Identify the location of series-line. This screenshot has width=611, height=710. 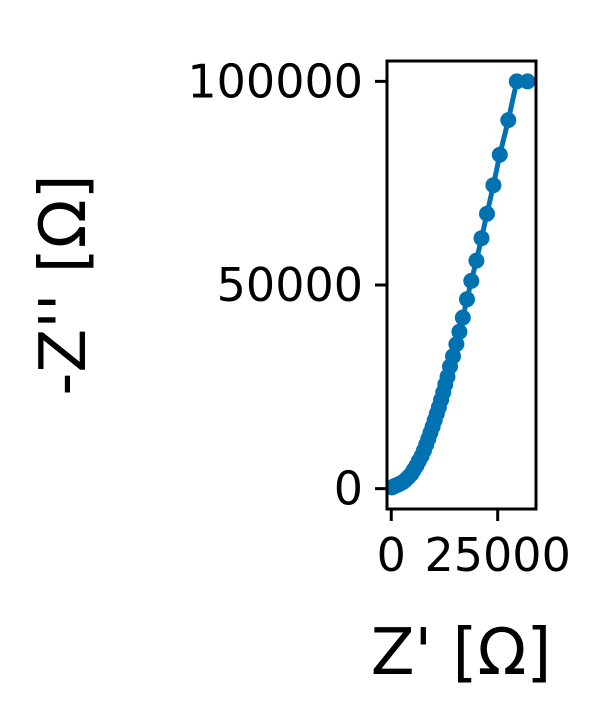
(459, 284).